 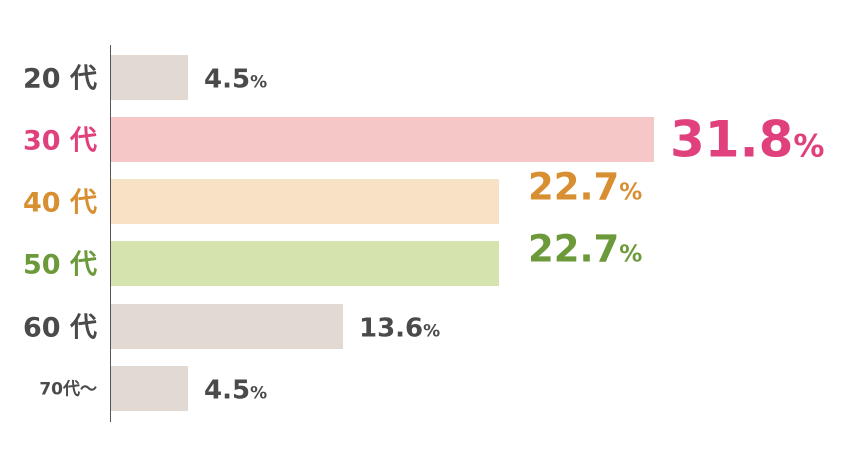 What do you see at coordinates (258, 394) in the screenshot?
I see `value-unit-5: %` at bounding box center [258, 394].